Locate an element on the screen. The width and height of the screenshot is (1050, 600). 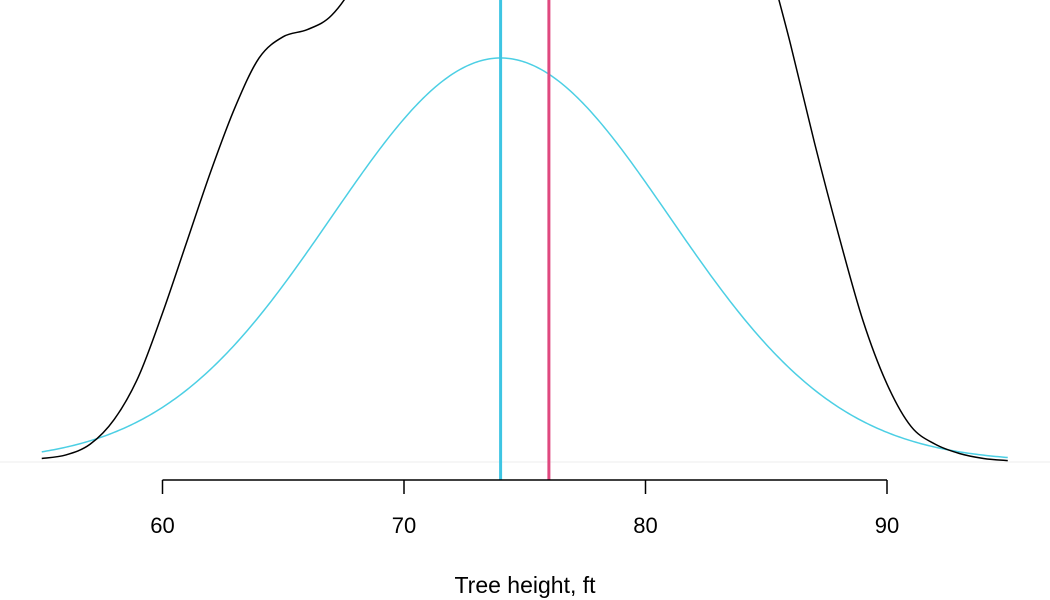
reference-lines-layer is located at coordinates (525, 240).